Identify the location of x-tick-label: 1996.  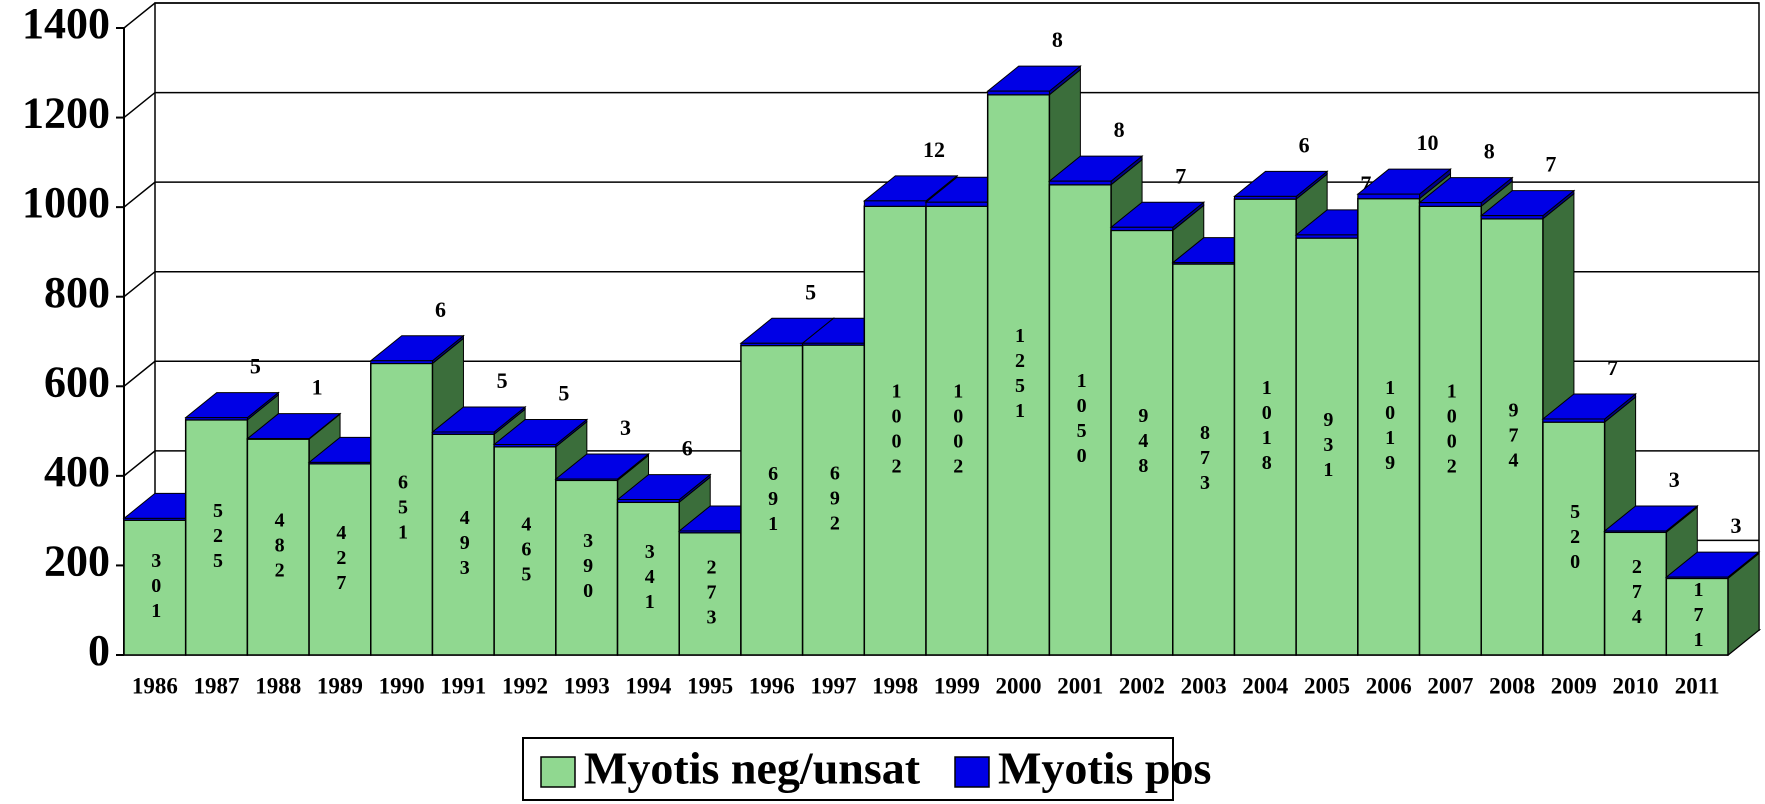
(772, 685).